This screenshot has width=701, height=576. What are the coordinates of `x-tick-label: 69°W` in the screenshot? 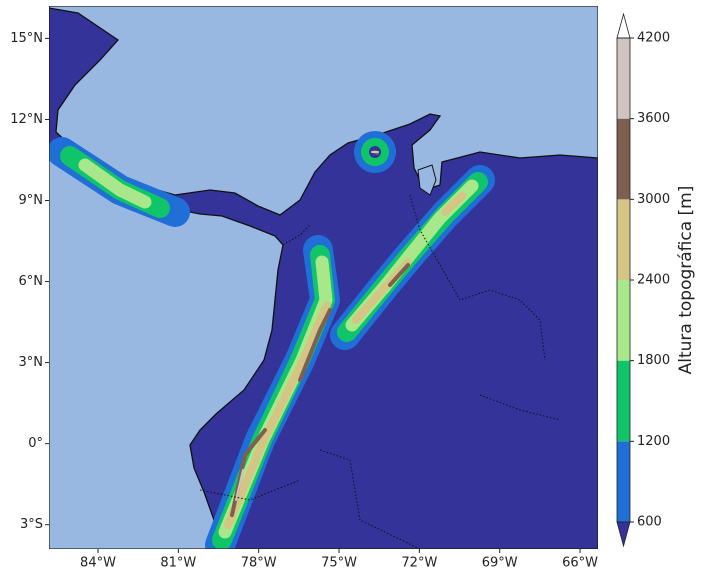 It's located at (500, 563).